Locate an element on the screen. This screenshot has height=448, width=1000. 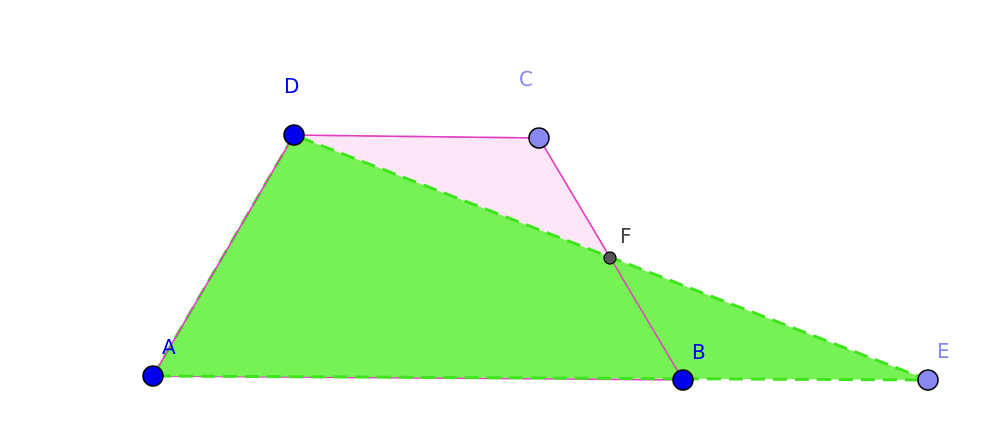
point-e is located at coordinates (928, 380).